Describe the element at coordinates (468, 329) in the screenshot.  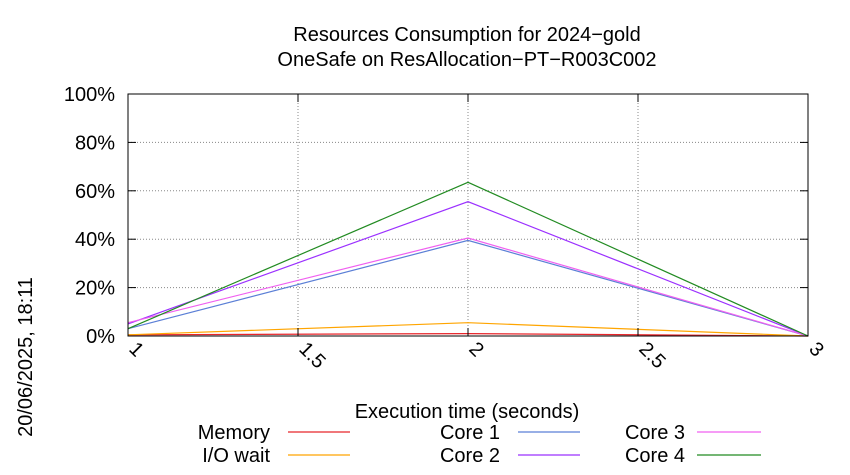
I see `series-line-i-o-wait` at that location.